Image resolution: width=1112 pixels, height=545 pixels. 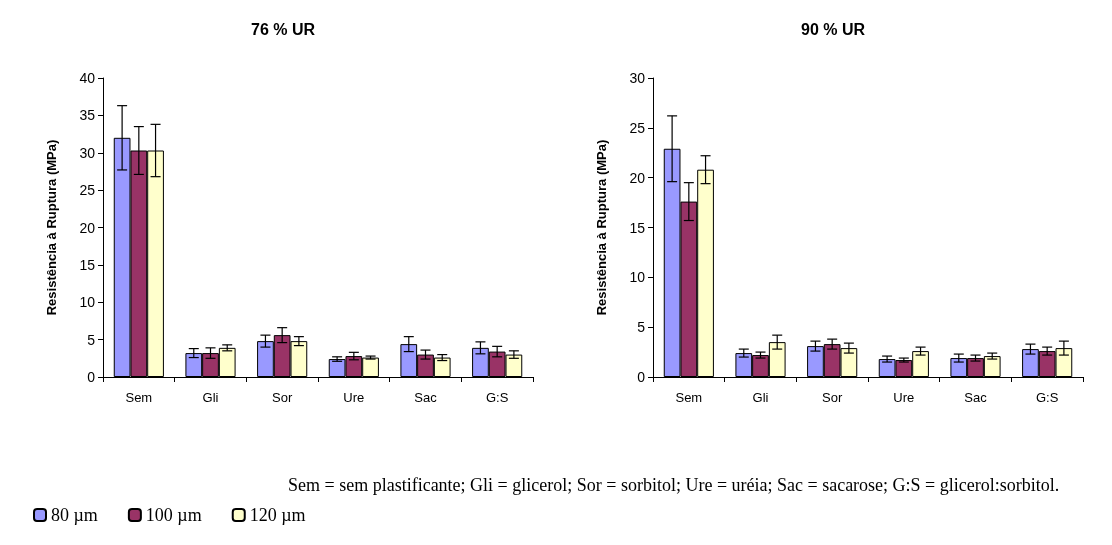 What do you see at coordinates (674, 485) in the screenshot?
I see `text: Sem = sem plastificante; Gli = glicerol; Sor = sorbitol; Ure = uréia; Sac = sacarose; G:S = glicerol:sorbitol.` at bounding box center [674, 485].